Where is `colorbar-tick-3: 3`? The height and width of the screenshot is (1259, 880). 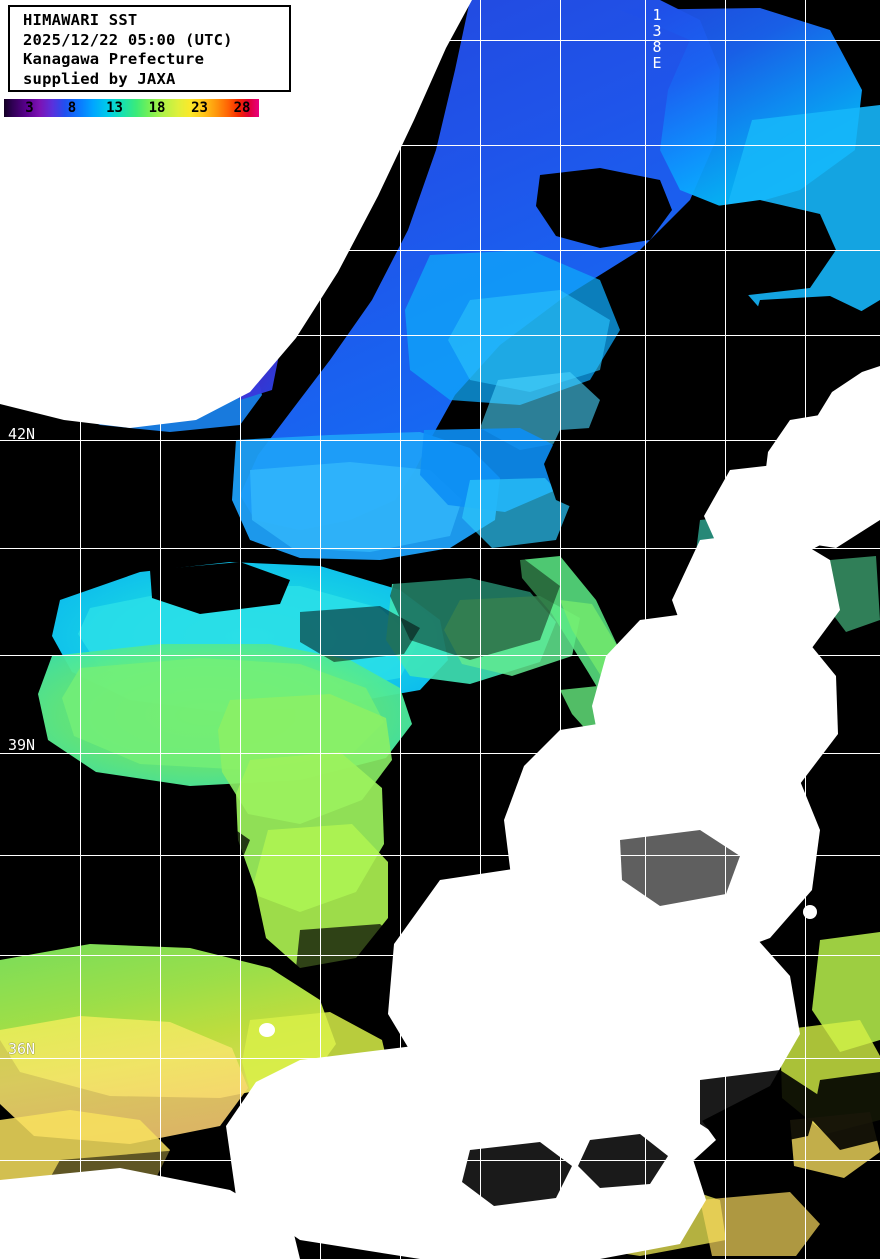 colorbar-tick-3: 3 is located at coordinates (29, 108).